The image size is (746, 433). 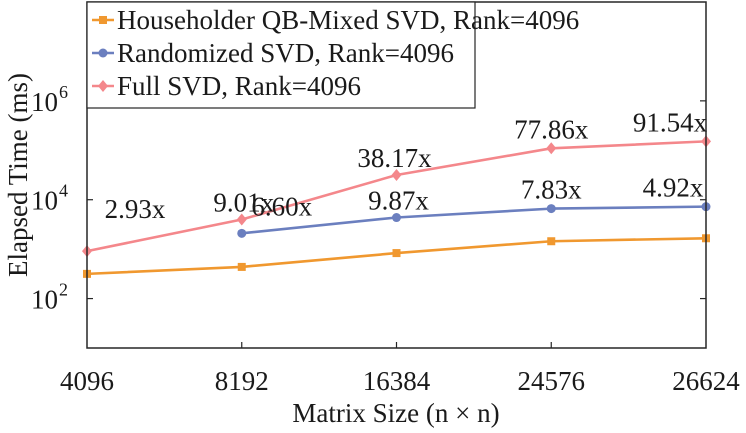 I want to click on legend-label: Householder QB-Mixed SVD, Rank=4096, so click(x=348, y=20).